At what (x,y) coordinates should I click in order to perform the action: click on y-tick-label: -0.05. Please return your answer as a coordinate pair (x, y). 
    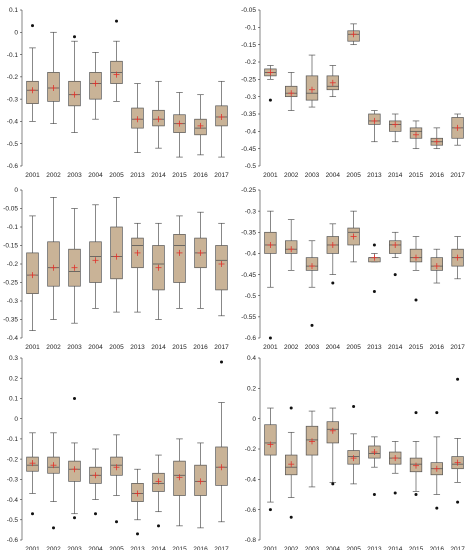
    Looking at the image, I should click on (248, 10).